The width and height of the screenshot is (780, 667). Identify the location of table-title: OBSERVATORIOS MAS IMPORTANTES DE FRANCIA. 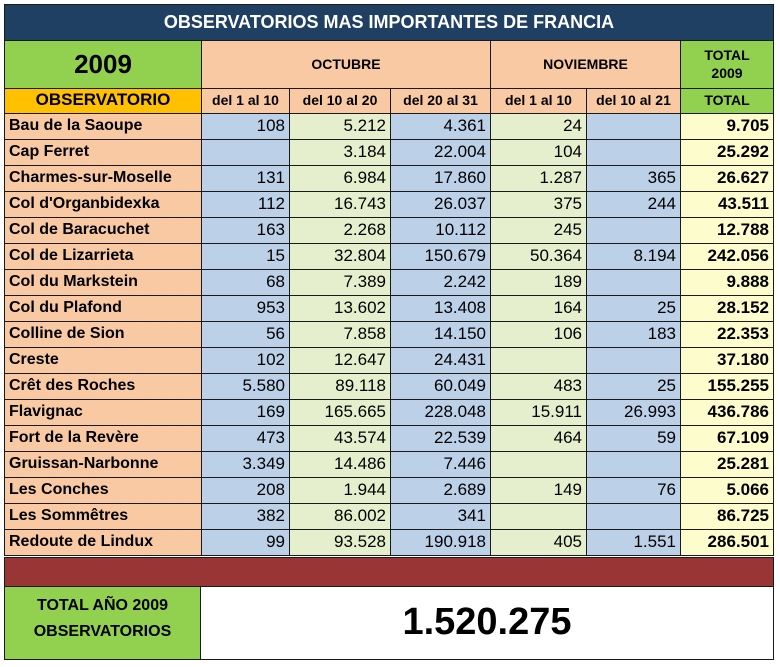
(389, 22).